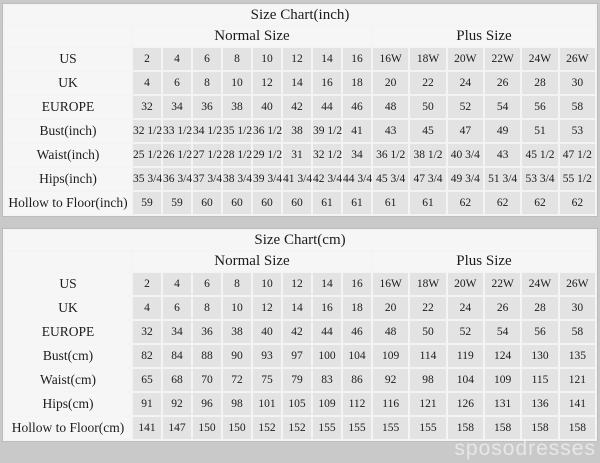 The width and height of the screenshot is (600, 463). What do you see at coordinates (177, 284) in the screenshot?
I see `size-value-cell: 4` at bounding box center [177, 284].